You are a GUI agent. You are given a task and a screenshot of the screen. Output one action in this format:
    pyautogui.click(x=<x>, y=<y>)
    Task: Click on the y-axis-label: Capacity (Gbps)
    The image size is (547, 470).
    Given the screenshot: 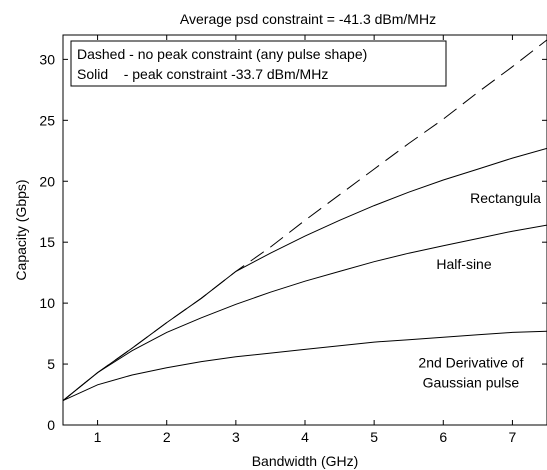 What is the action you would take?
    pyautogui.click(x=21, y=229)
    